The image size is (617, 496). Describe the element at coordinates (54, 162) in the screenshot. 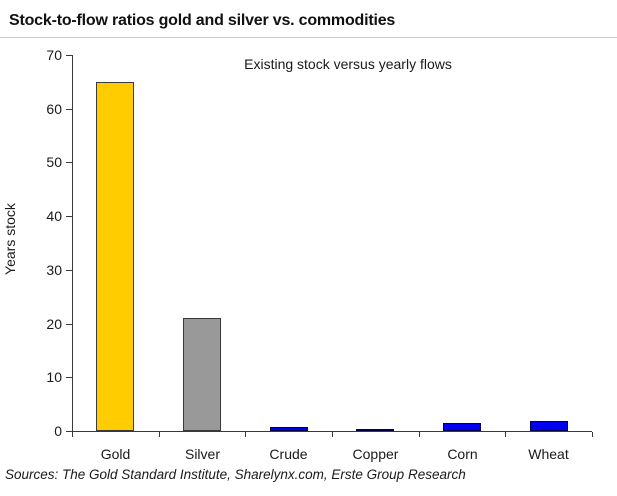

I see `y-tick-label: 50` at that location.